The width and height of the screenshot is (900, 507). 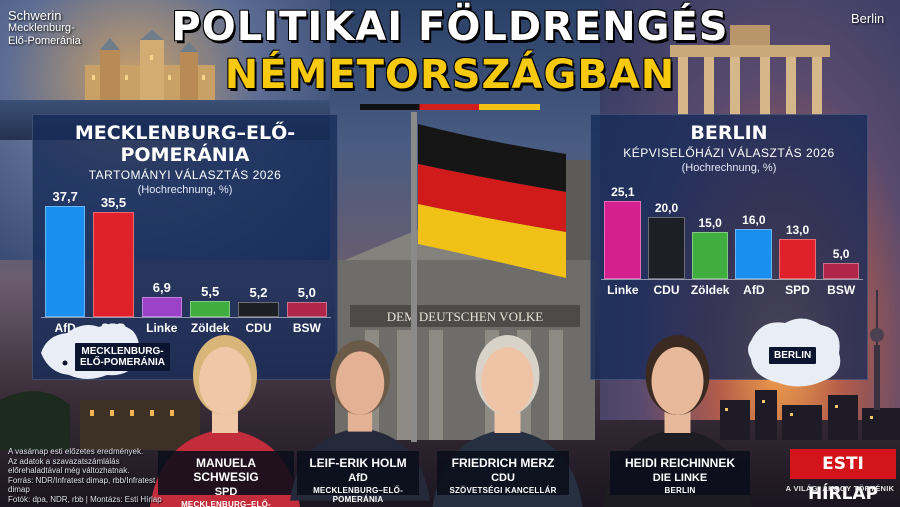 I want to click on politician-name: LEIF-ERIK HOLM, so click(x=358, y=463).